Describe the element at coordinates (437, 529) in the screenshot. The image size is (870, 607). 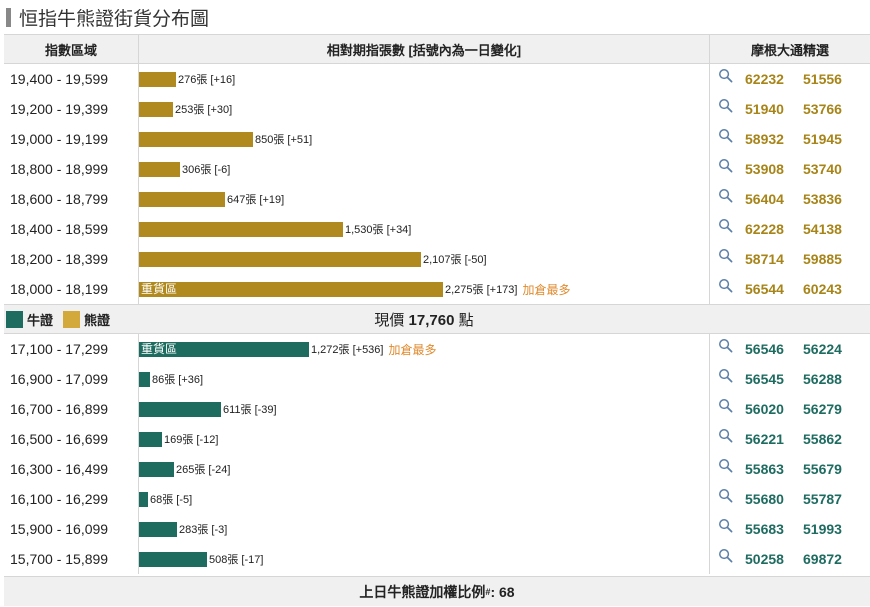
I see `bull-row: 15,900 - 16,099 283張 [-3] 55683 51993` at that location.